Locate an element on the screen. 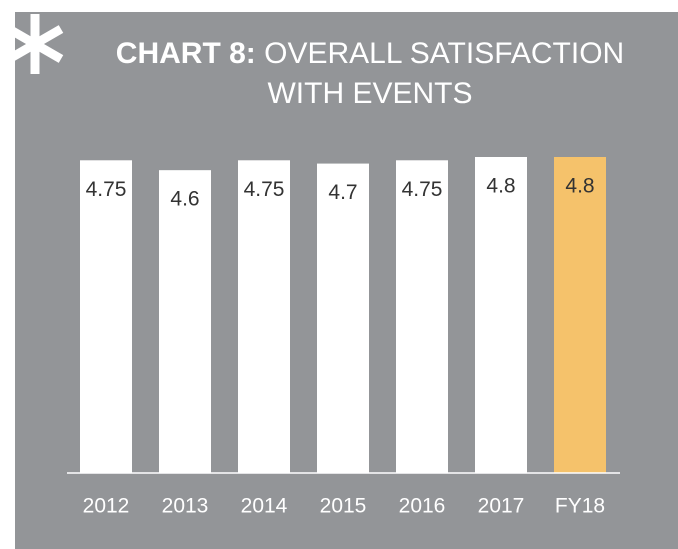  x-tick-label: 2015 is located at coordinates (343, 506).